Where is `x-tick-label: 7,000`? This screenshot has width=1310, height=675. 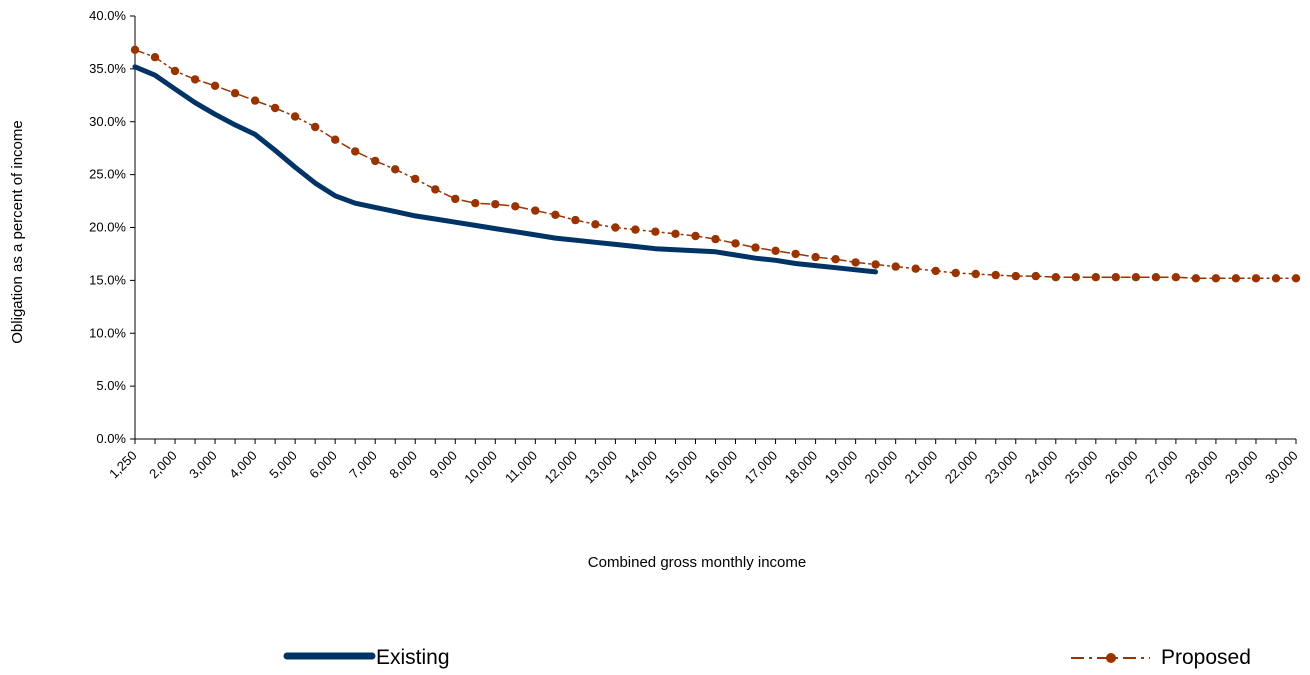
x-tick-label: 7,000 is located at coordinates (363, 465).